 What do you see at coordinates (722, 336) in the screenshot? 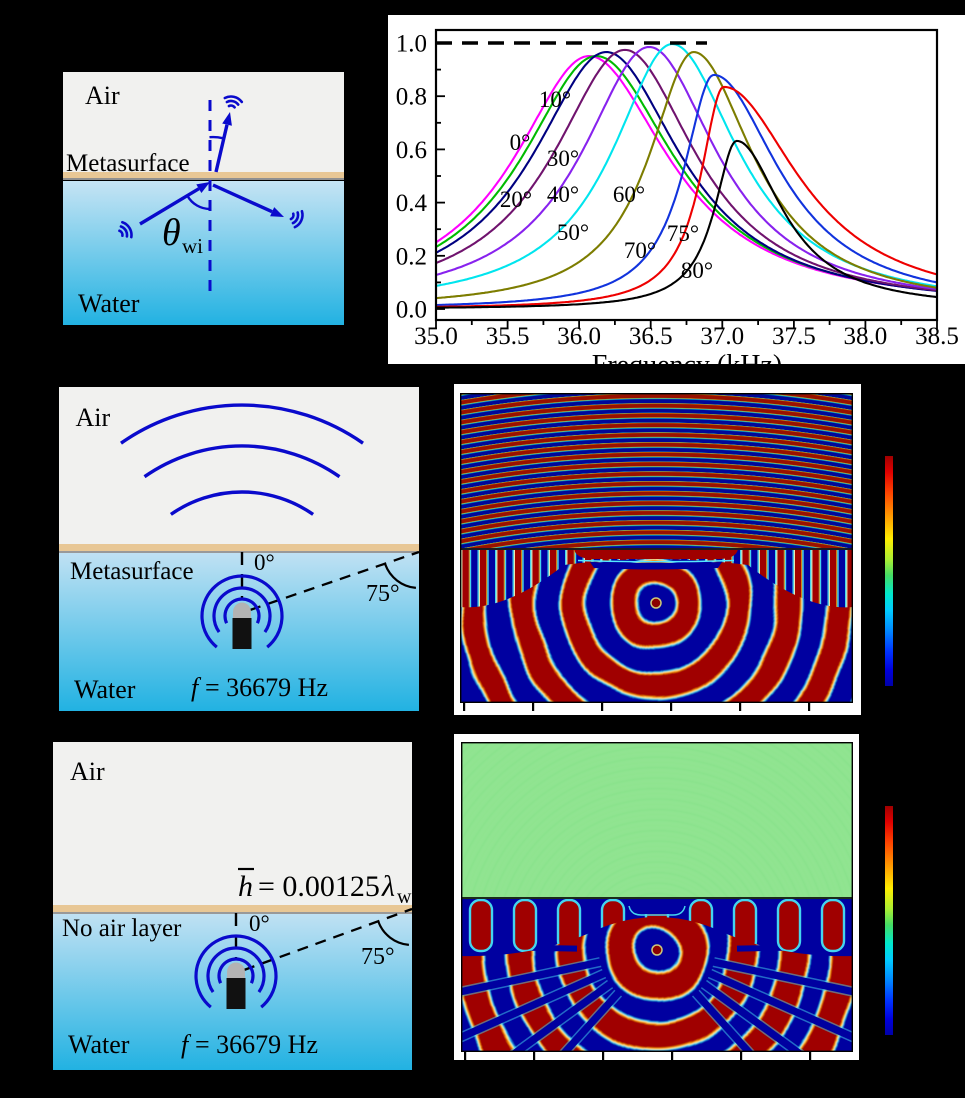
I see `svg-text: 37.0` at bounding box center [722, 336].